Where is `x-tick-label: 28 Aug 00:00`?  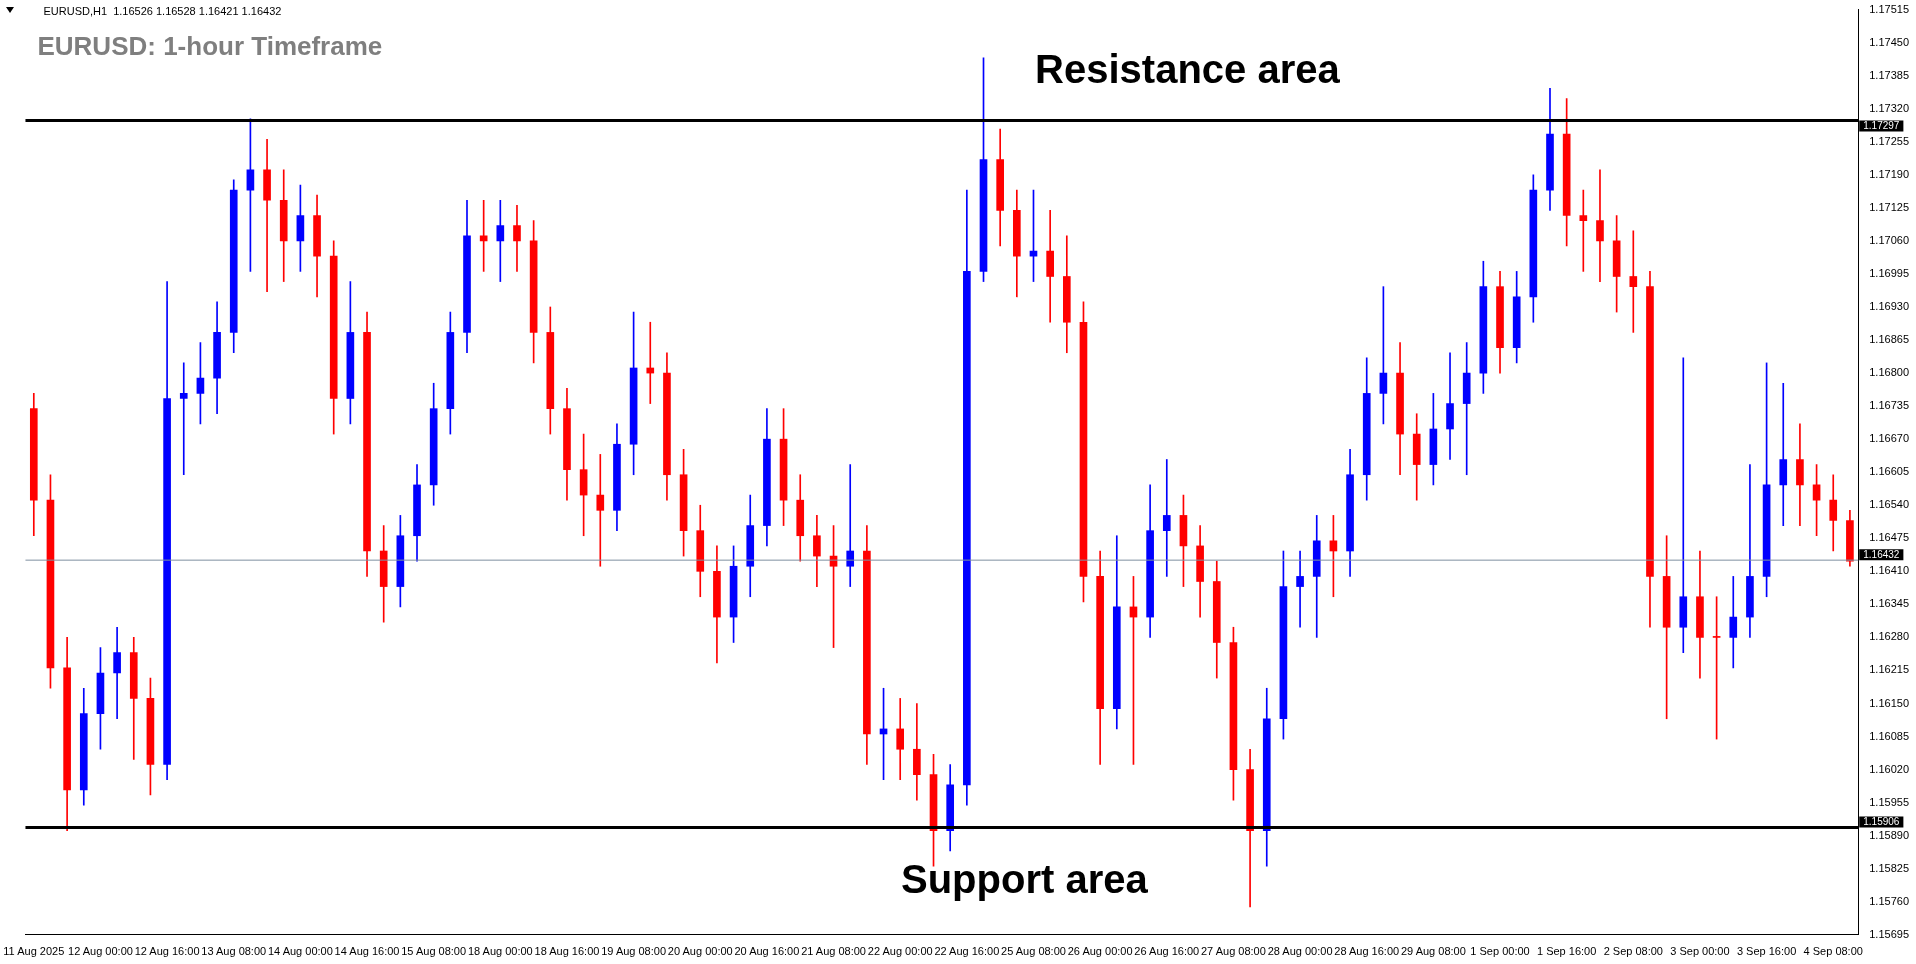 x-tick-label: 28 Aug 00:00 is located at coordinates (1300, 951).